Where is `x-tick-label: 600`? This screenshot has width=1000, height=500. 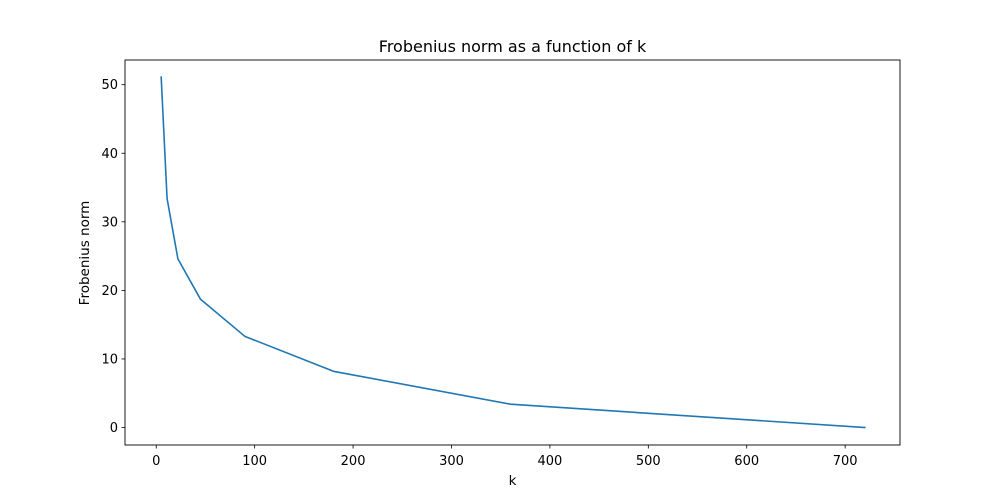
x-tick-label: 600 is located at coordinates (746, 461).